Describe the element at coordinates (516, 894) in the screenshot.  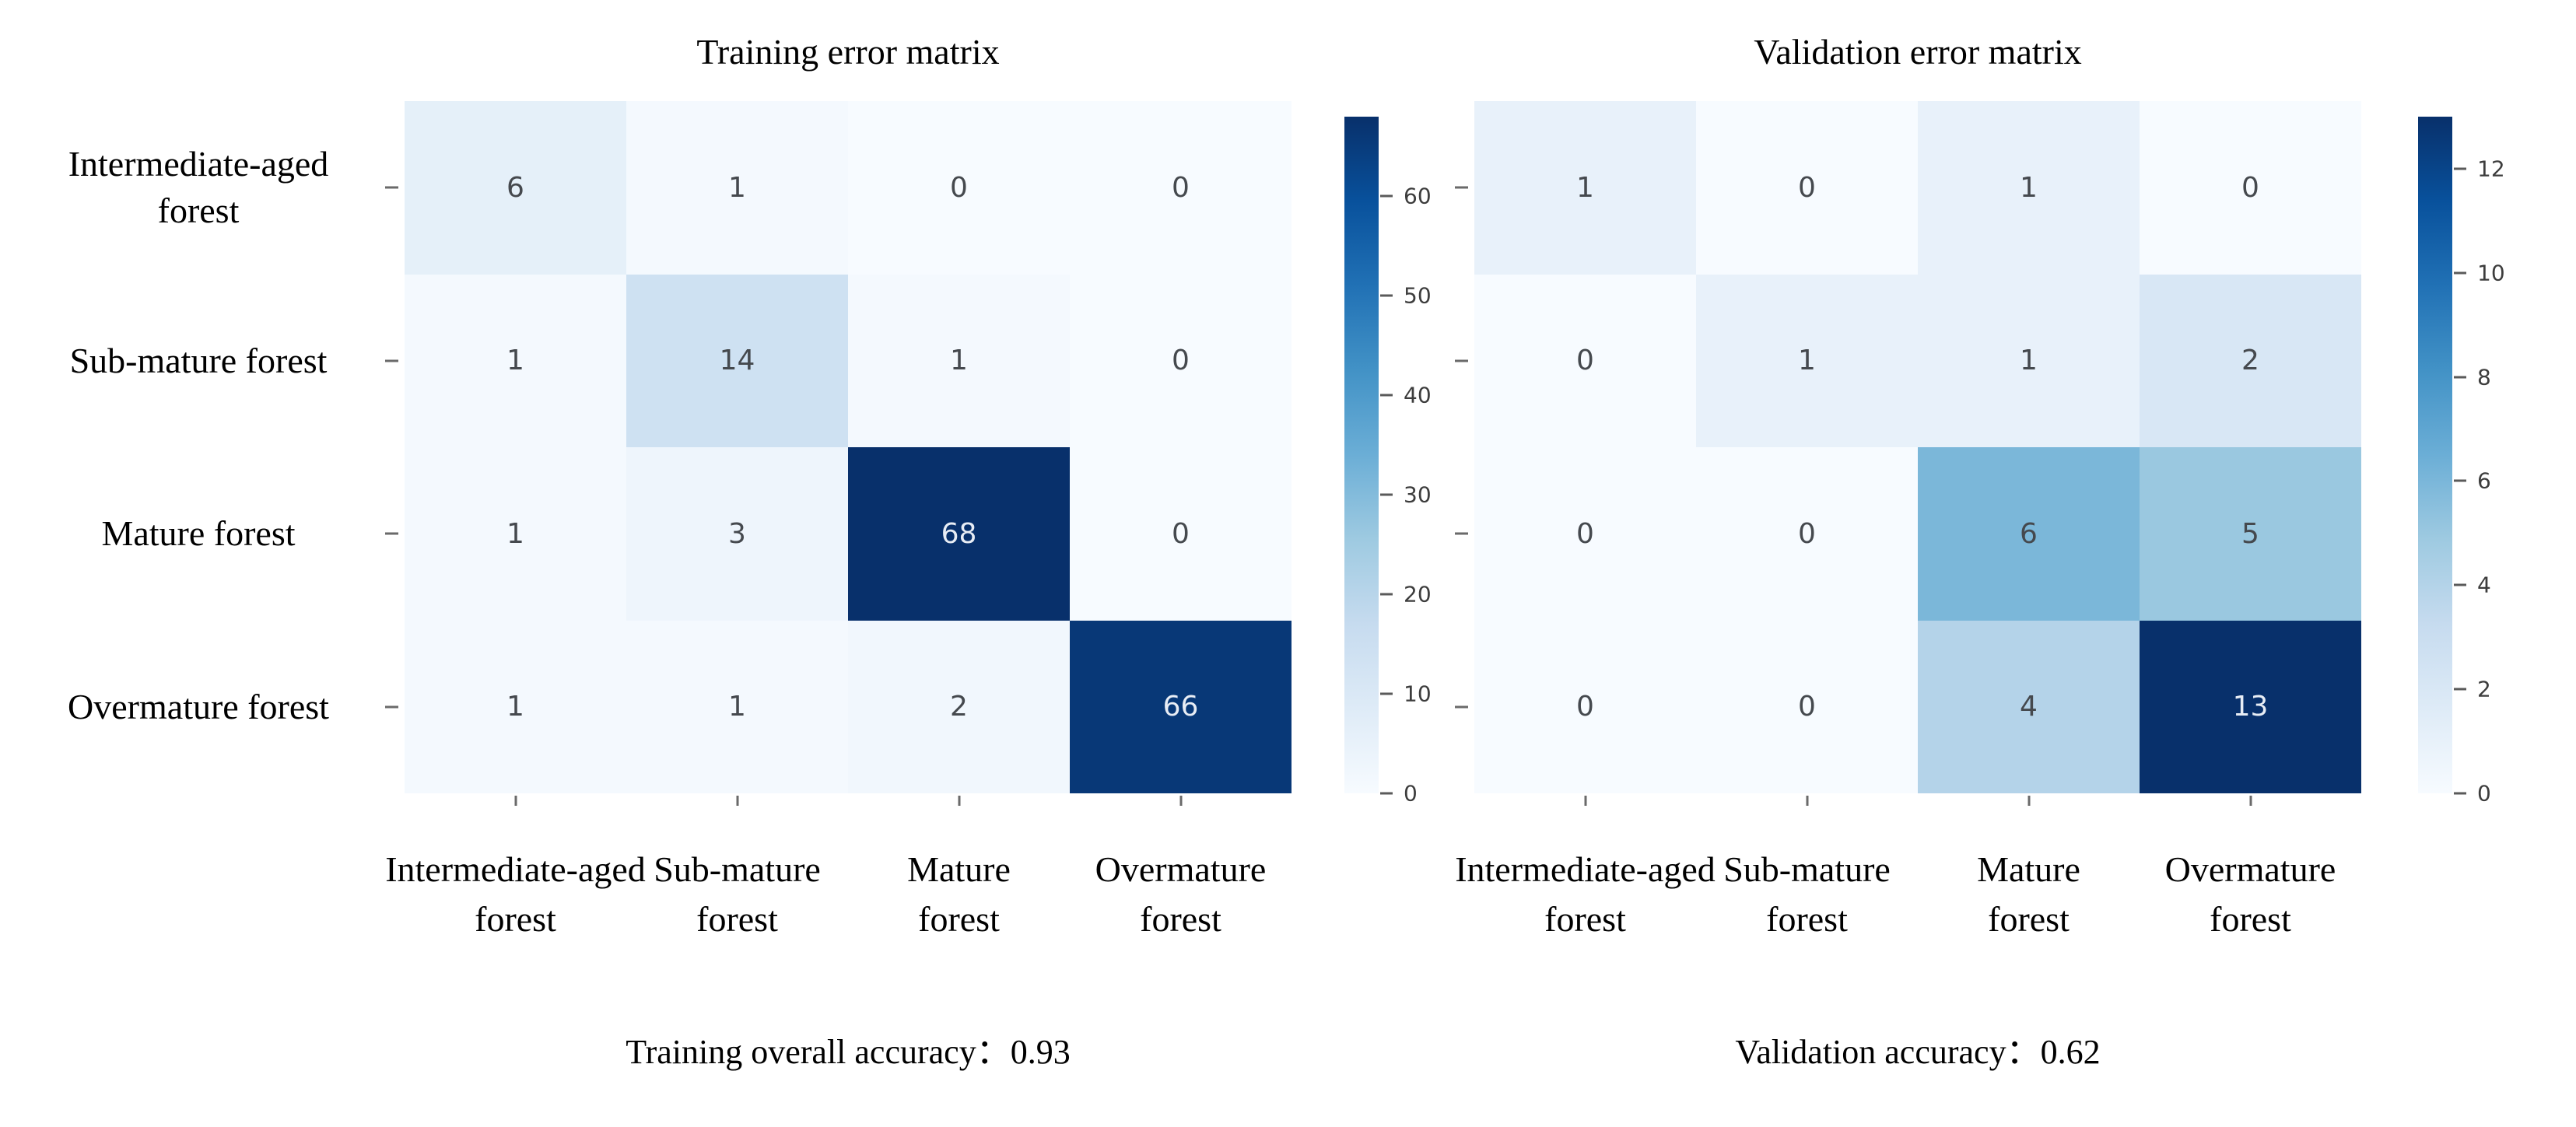
I see `x-tick-label: Intermediate-aged forest` at that location.